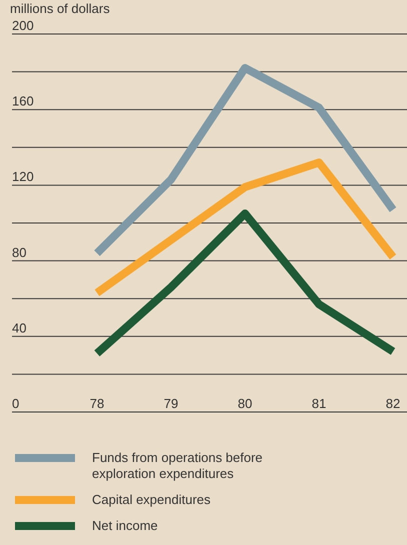  I want to click on legend-label: Net income, so click(125, 525).